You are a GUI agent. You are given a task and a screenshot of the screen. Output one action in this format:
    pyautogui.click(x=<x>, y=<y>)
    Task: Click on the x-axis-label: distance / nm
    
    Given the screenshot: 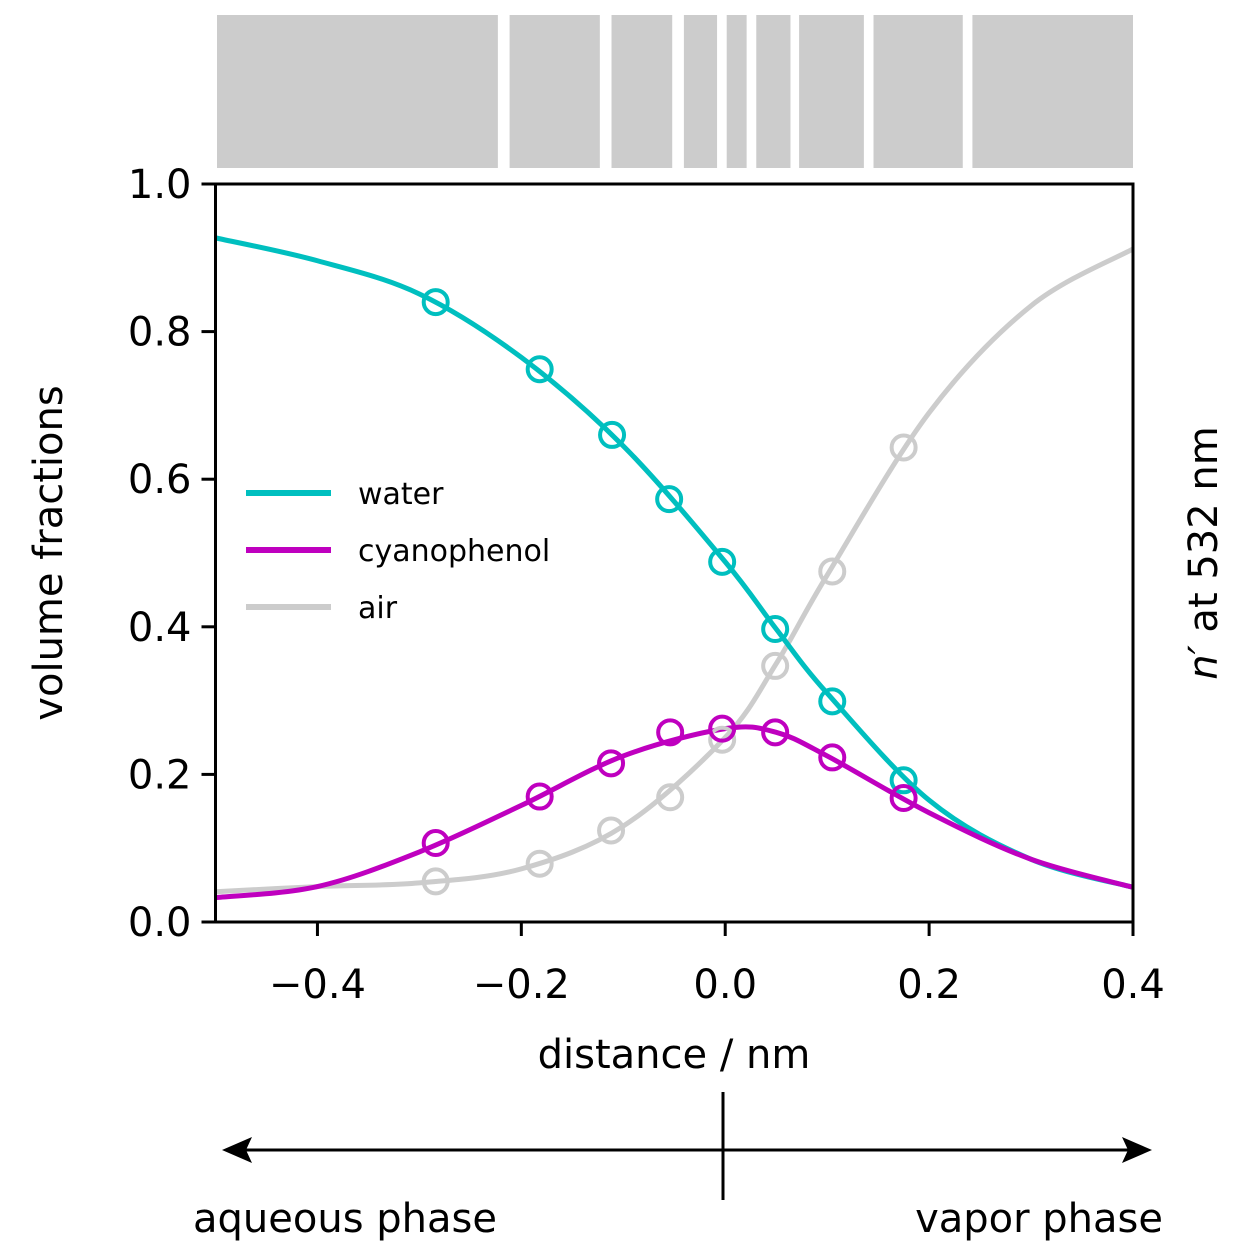 What is the action you would take?
    pyautogui.click(x=674, y=1055)
    